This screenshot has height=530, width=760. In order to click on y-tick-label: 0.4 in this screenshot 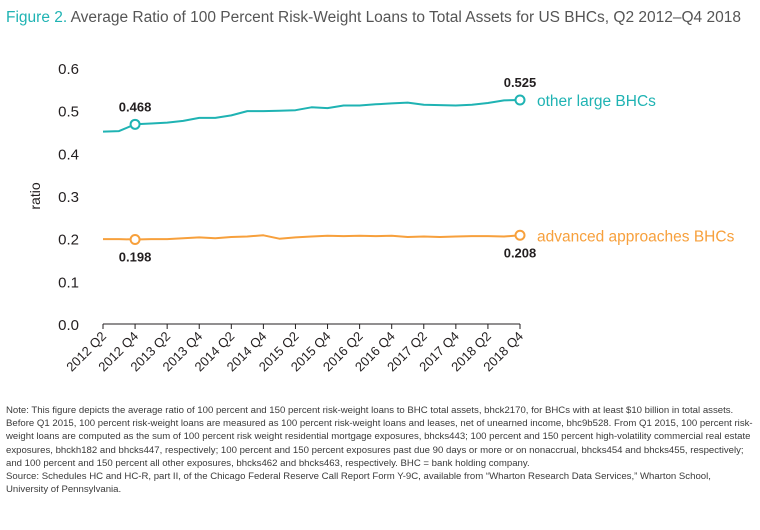, I will do `click(68, 154)`.